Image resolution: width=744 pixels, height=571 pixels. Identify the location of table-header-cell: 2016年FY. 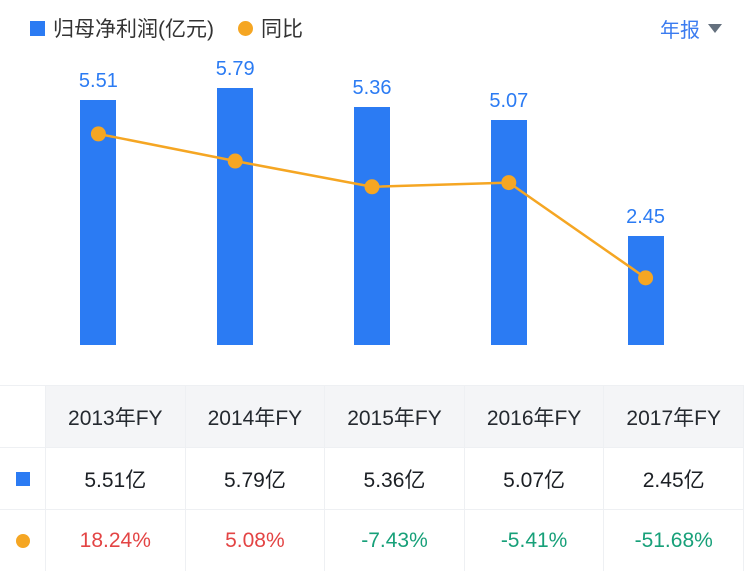
(534, 417).